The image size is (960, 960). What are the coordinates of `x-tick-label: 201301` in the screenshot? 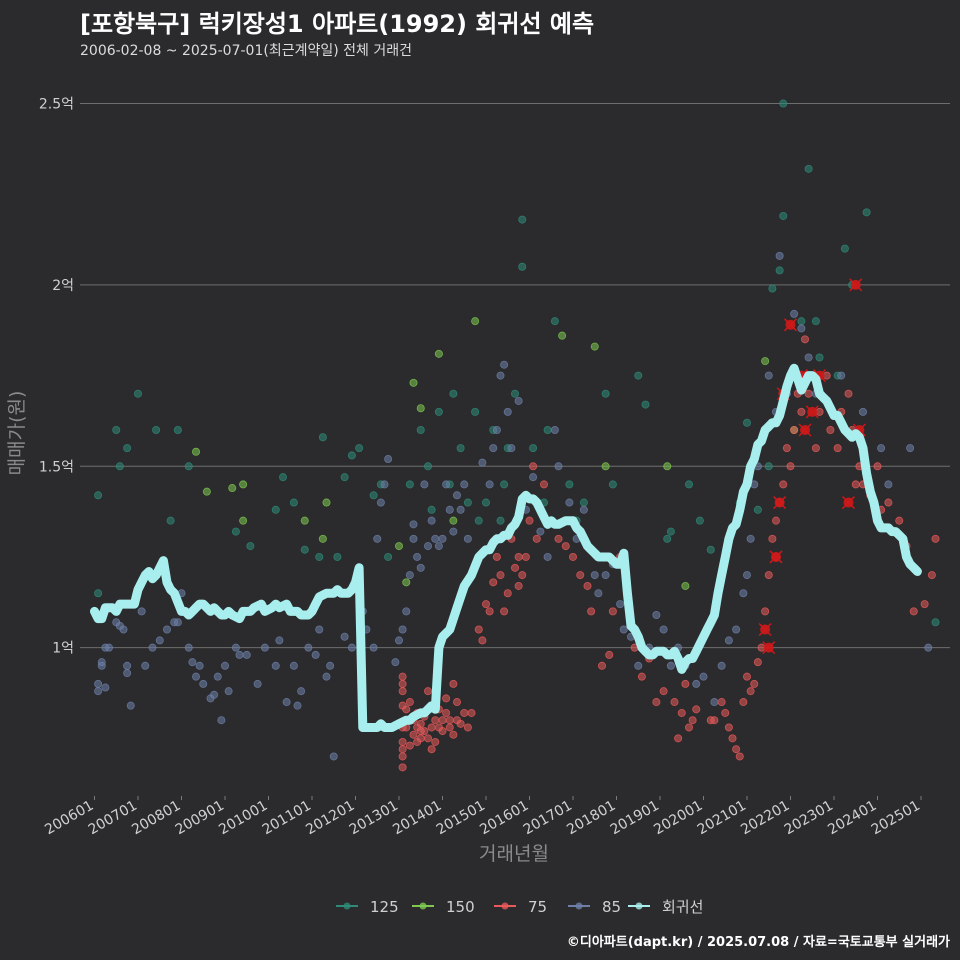 It's located at (374, 818).